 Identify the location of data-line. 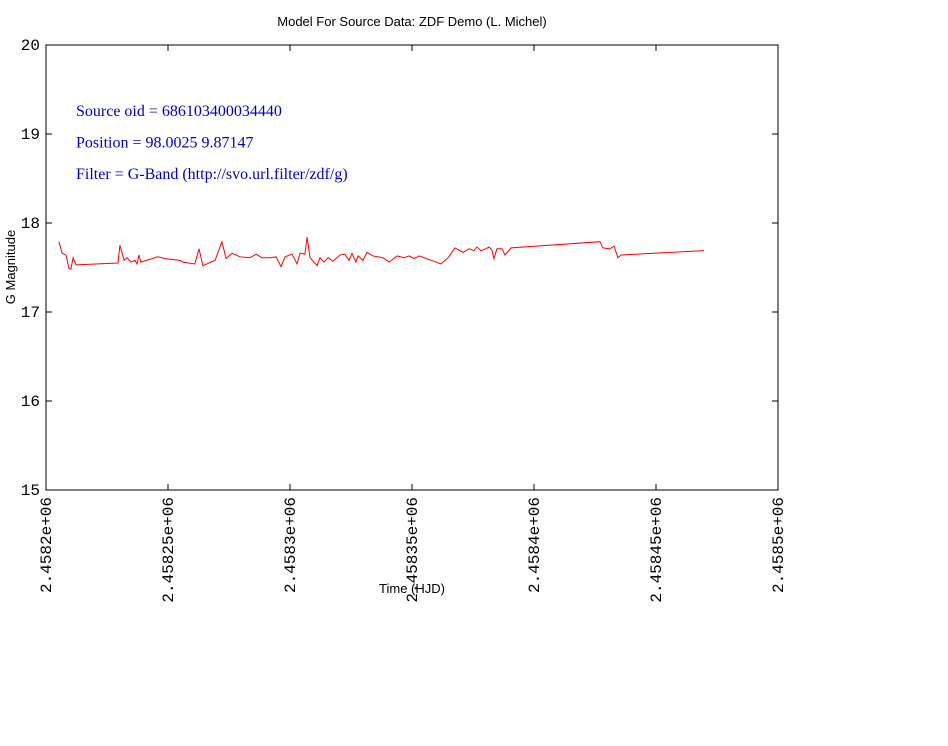
(381, 253).